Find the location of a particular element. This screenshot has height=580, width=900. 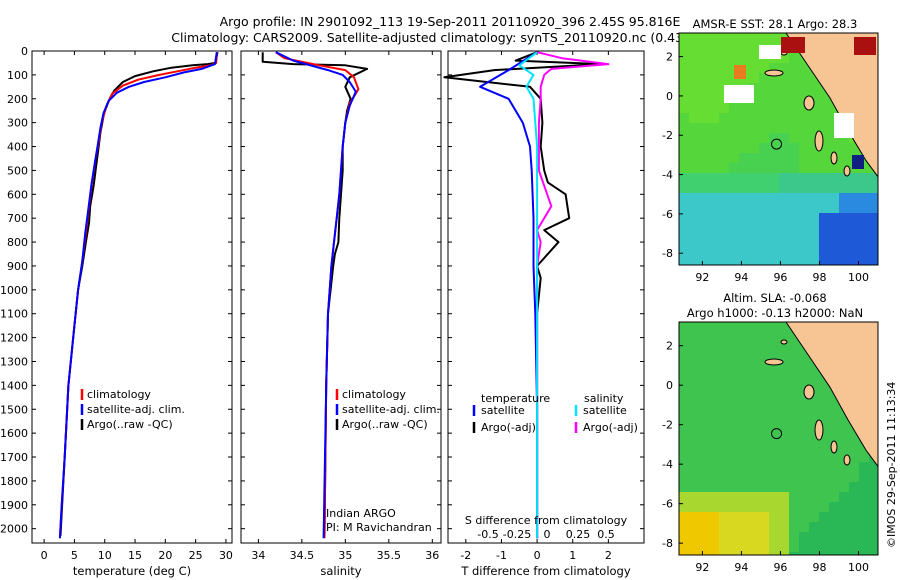

sla-ytick-label: 0 is located at coordinates (669, 385).